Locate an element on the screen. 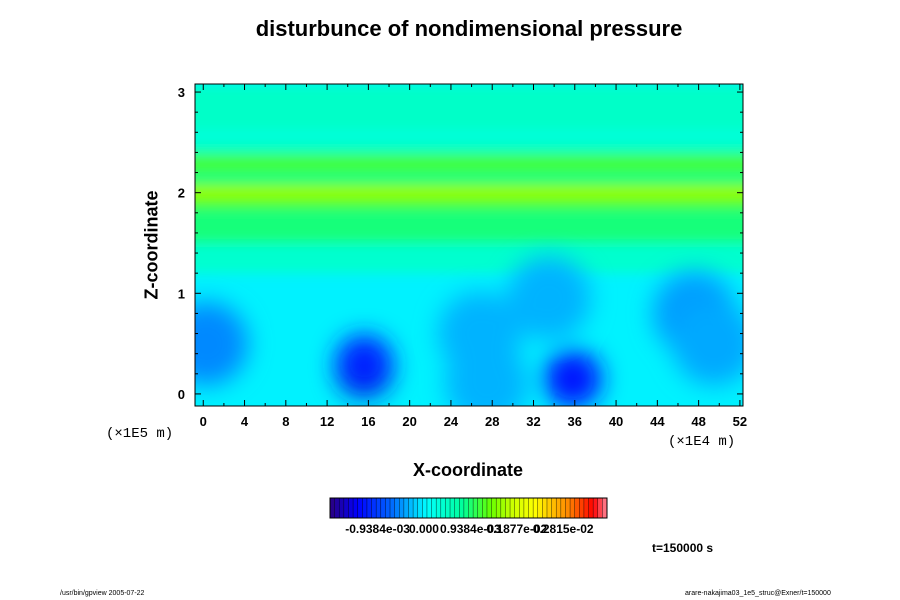  z-tick-label: 3 is located at coordinates (181, 92).